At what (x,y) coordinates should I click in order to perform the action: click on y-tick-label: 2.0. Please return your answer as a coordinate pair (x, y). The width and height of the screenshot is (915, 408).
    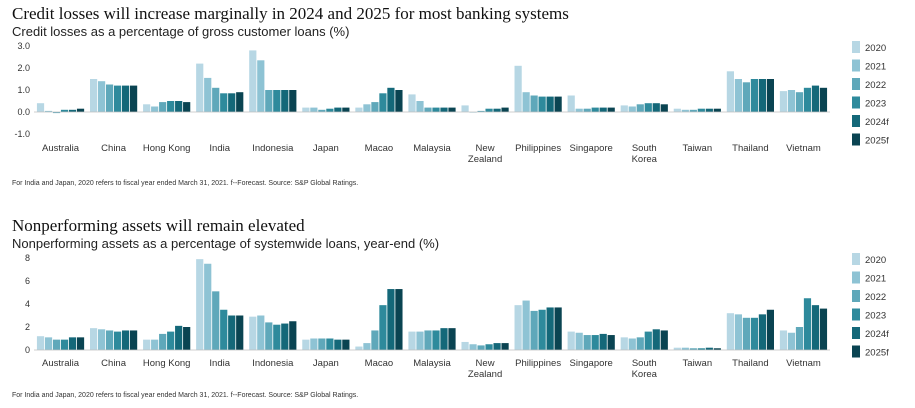
    Looking at the image, I should click on (23, 68).